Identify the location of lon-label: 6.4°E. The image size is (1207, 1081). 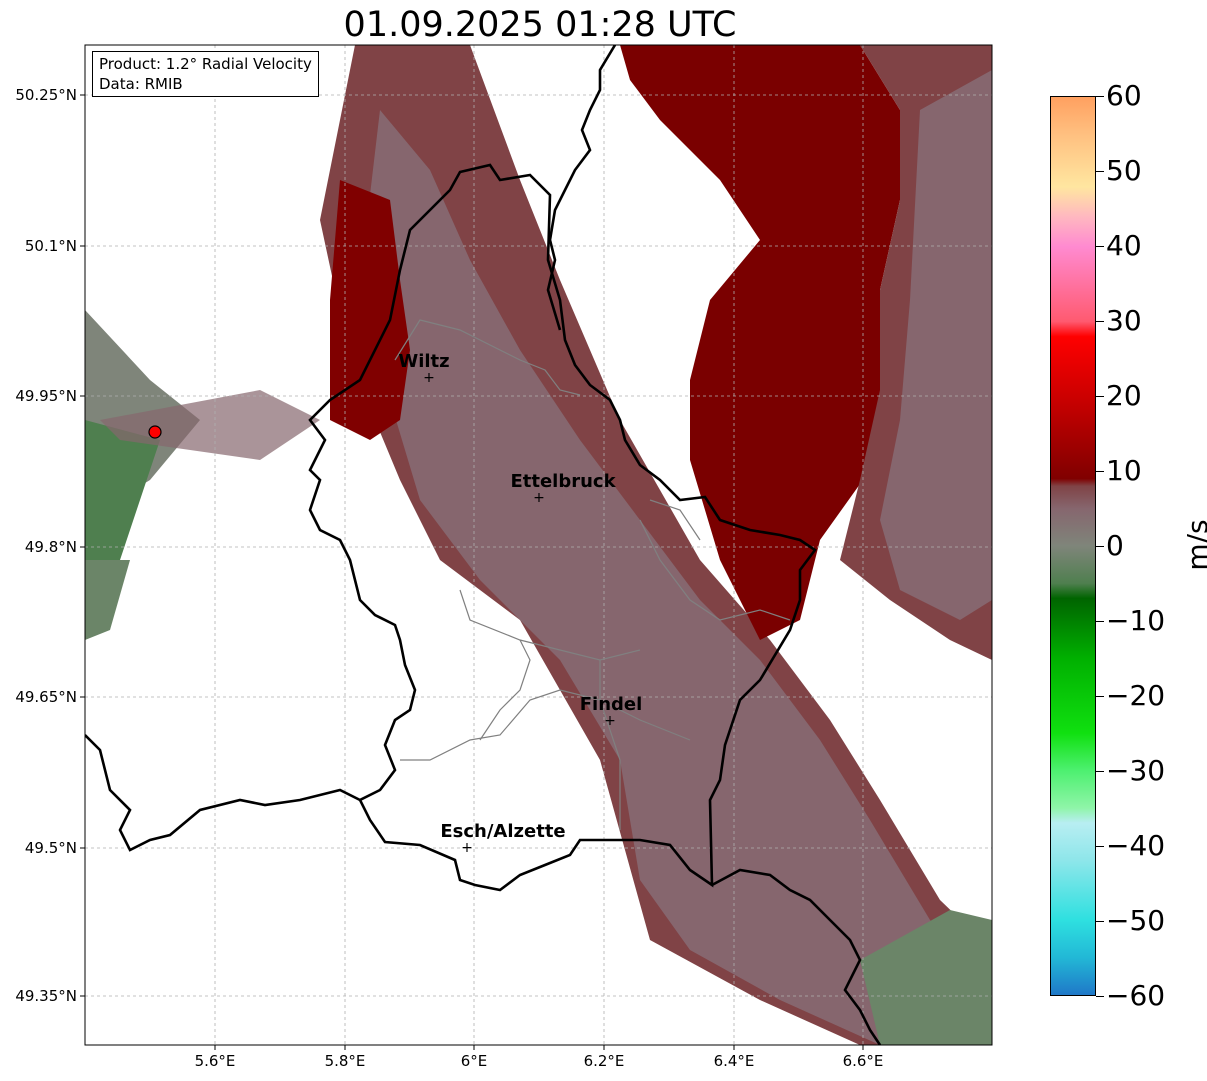
(734, 1061).